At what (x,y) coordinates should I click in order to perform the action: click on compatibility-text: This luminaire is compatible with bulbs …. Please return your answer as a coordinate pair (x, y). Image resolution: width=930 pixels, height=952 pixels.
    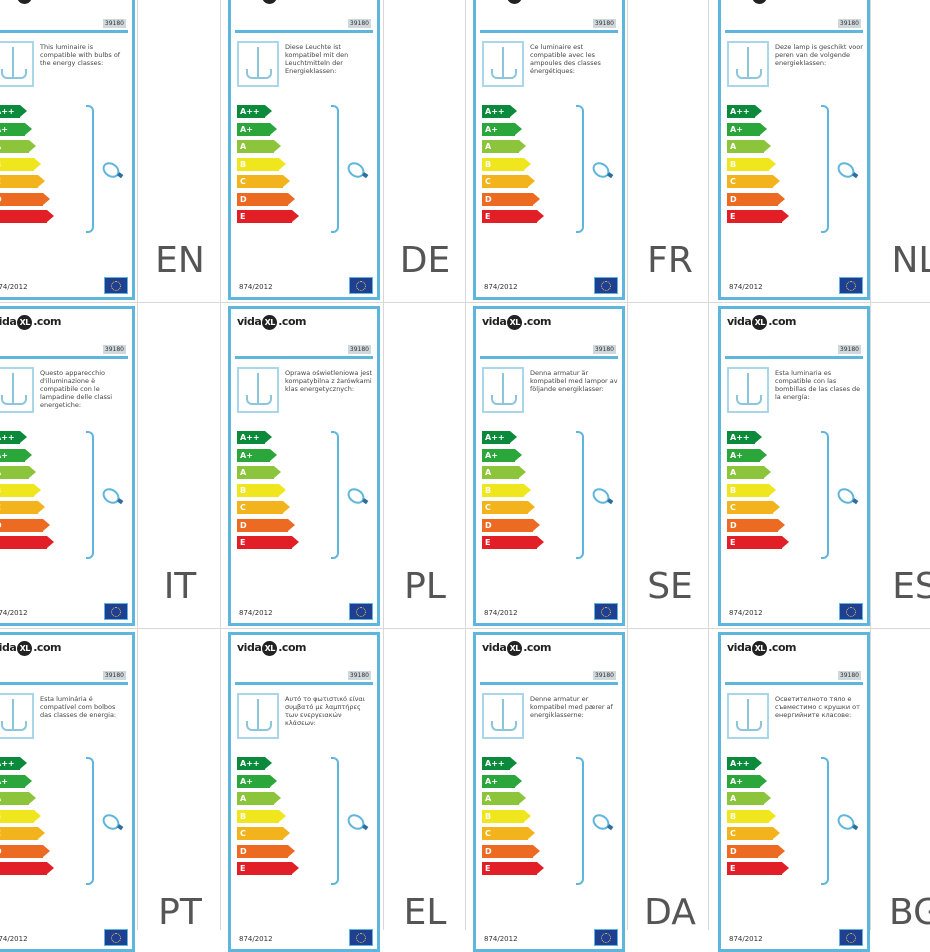
    Looking at the image, I should click on (80, 55).